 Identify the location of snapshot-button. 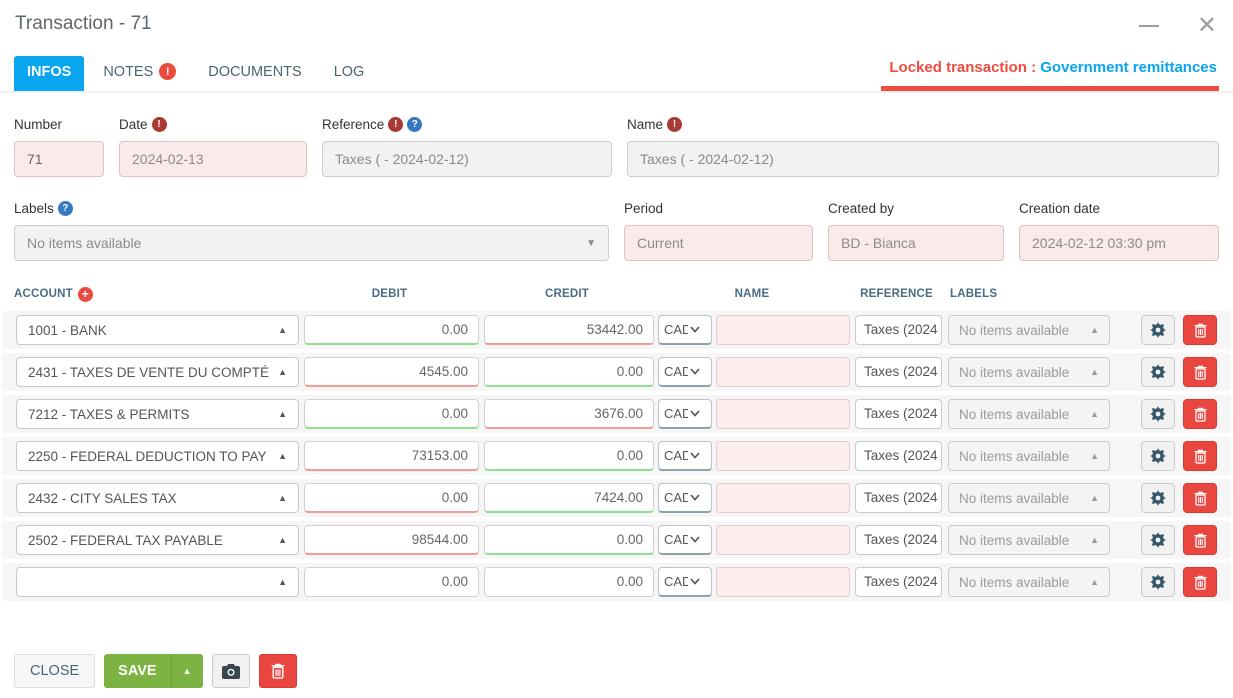
(230, 671).